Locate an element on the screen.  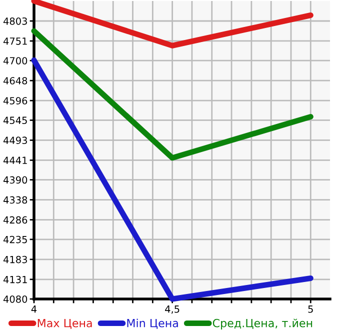
y-tick-label: 4080 is located at coordinates (15, 299).